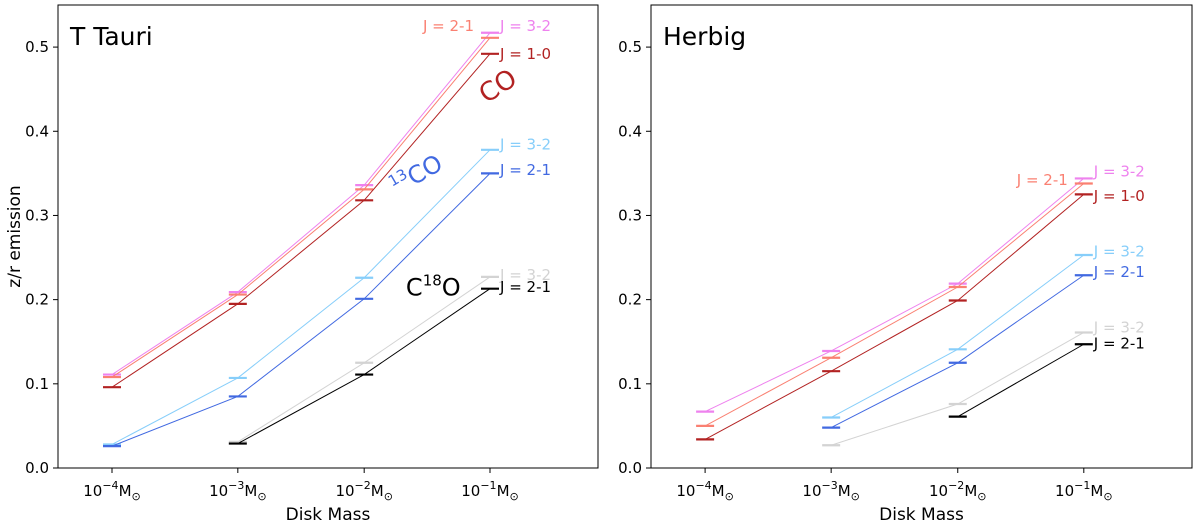 This screenshot has height=527, width=1200. Describe the element at coordinates (416, 173) in the screenshot. I see `species-label: 13CO` at that location.